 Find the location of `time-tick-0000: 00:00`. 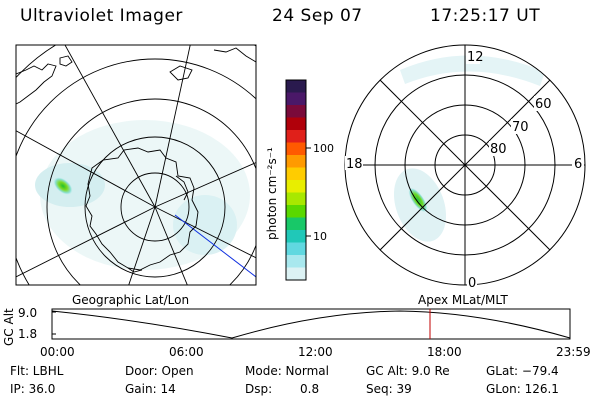

time-tick-0000: 00:00 is located at coordinates (57, 352).